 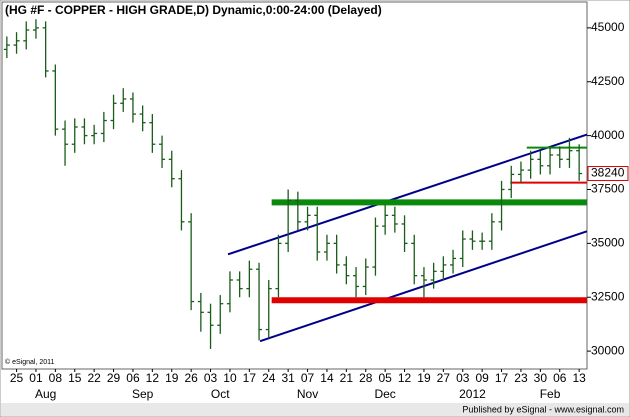 I want to click on y-tick-label: 37500, so click(x=608, y=189).